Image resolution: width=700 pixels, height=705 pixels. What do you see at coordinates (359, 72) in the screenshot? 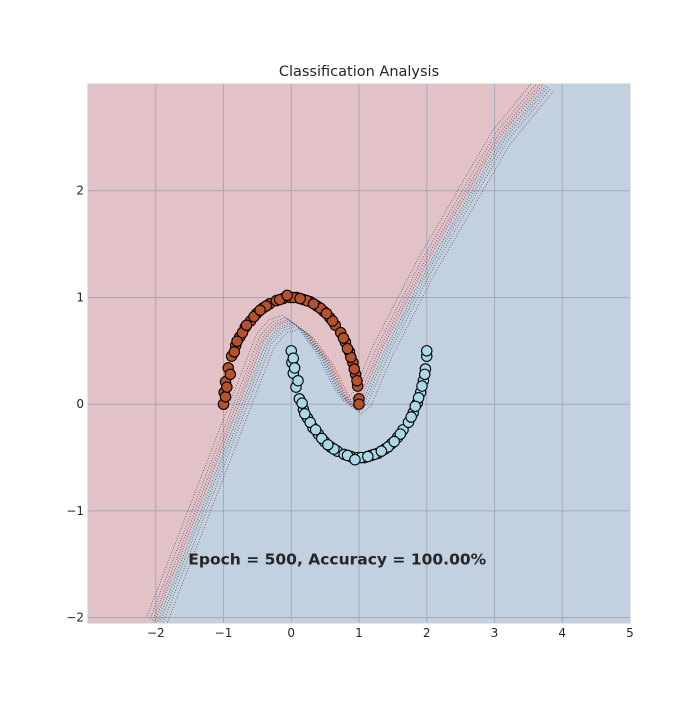
I see `chart-title: Classification Analysis` at bounding box center [359, 72].